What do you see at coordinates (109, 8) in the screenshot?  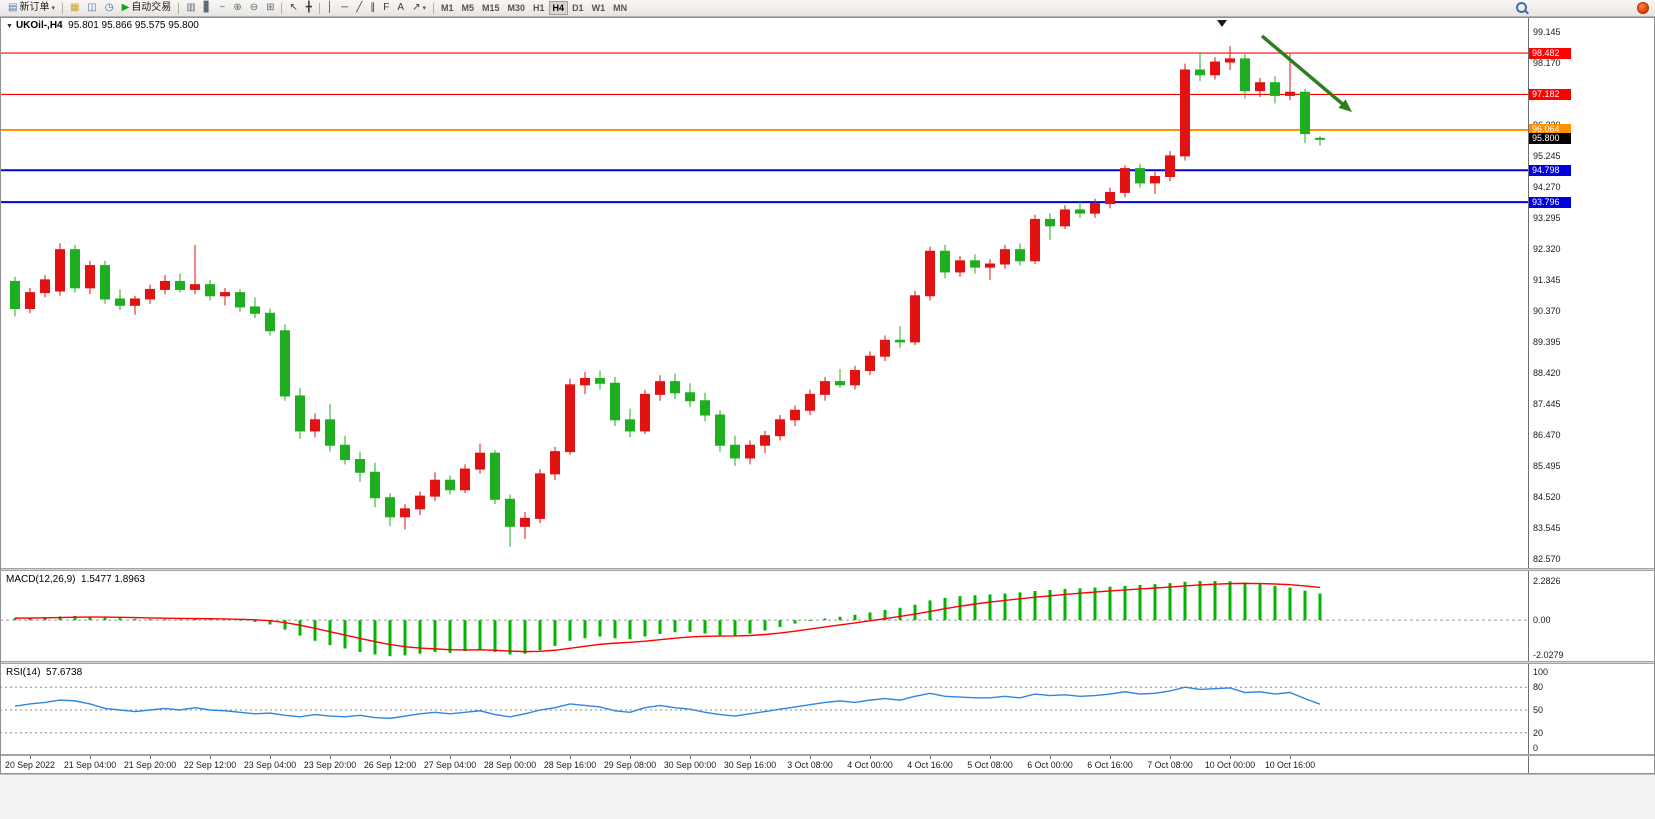 I see `history-center-icon: ◷` at bounding box center [109, 8].